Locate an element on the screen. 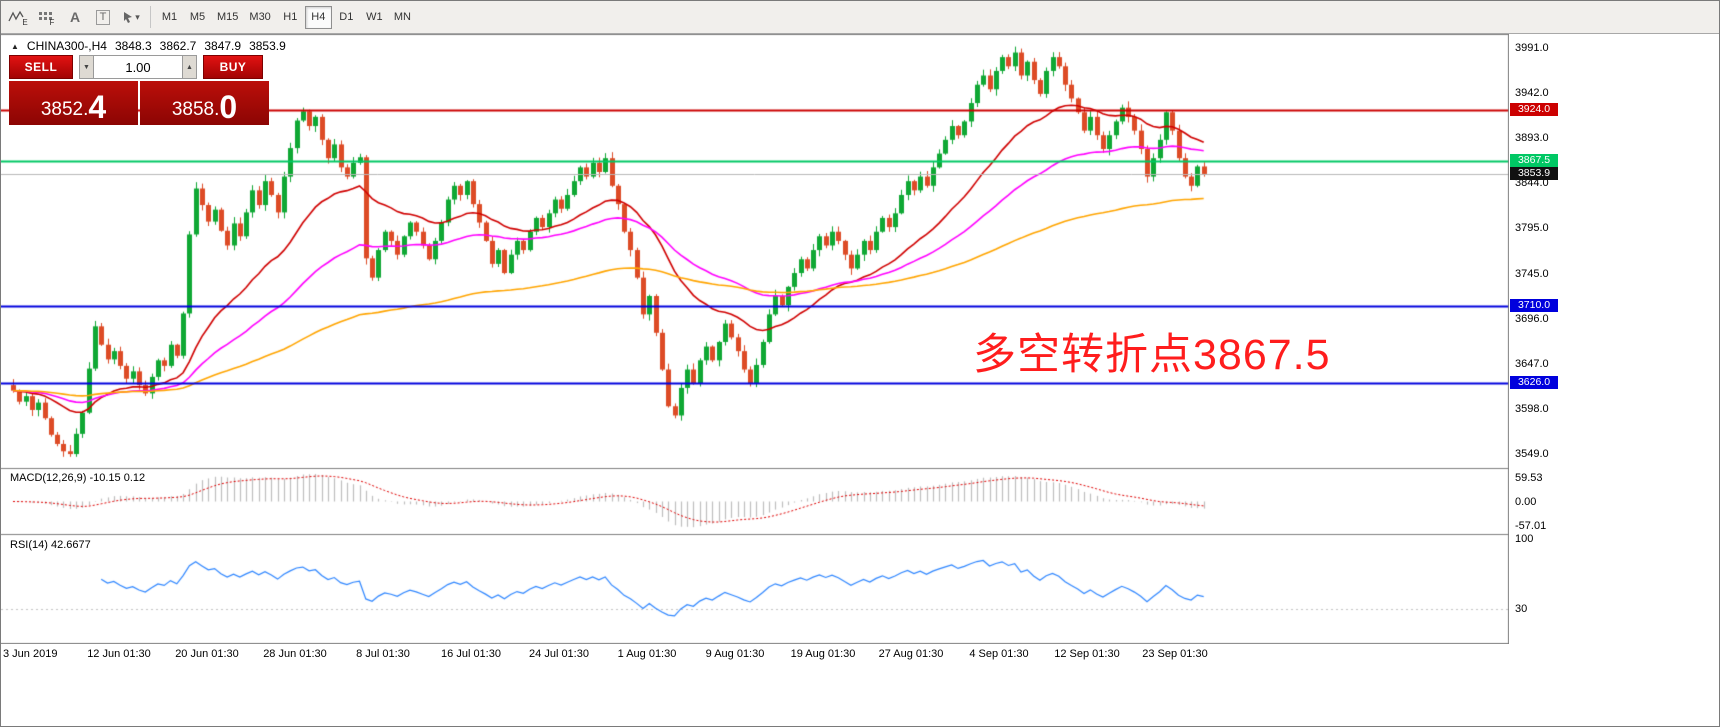 The image size is (1720, 727). collapse-arrow-icon: ▲ is located at coordinates (15, 46).